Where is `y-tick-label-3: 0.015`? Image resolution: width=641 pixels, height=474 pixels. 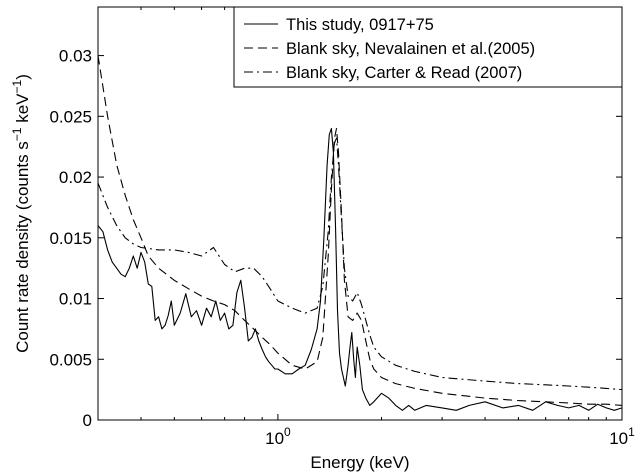
y-tick-label-3: 0.015 is located at coordinates (70, 238).